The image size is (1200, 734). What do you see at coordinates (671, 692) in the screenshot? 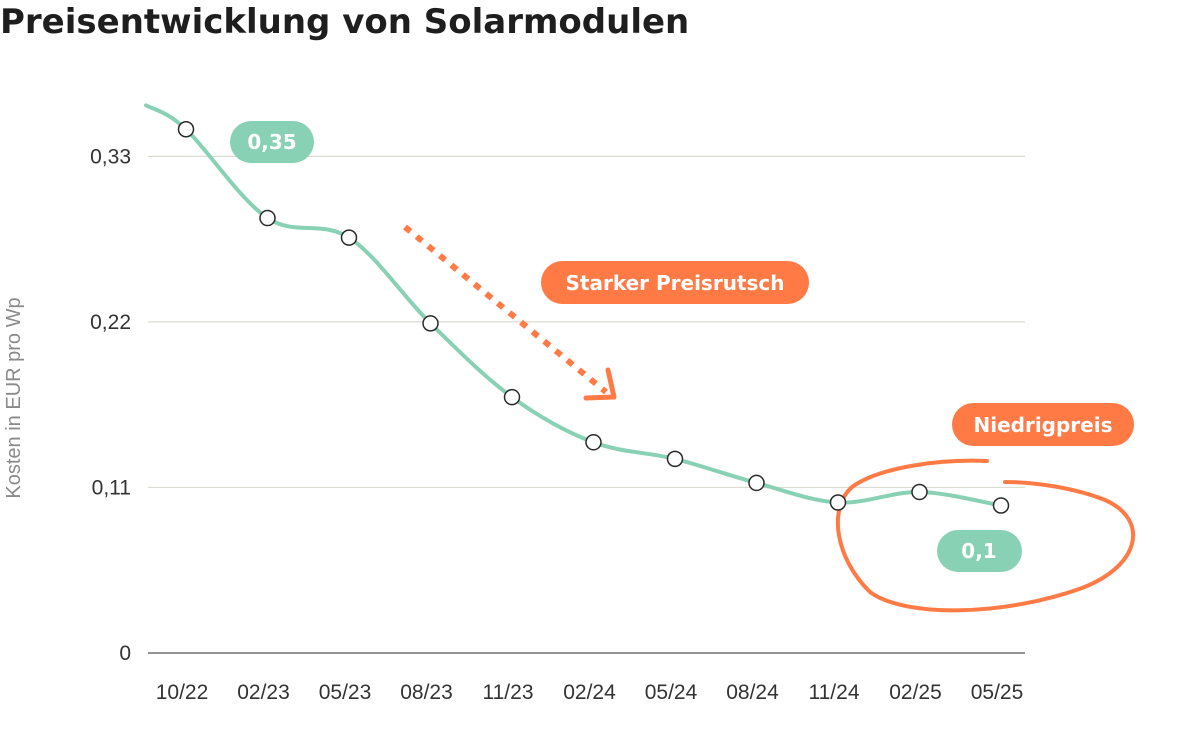
I see `x-tick-label: 05/24` at bounding box center [671, 692].